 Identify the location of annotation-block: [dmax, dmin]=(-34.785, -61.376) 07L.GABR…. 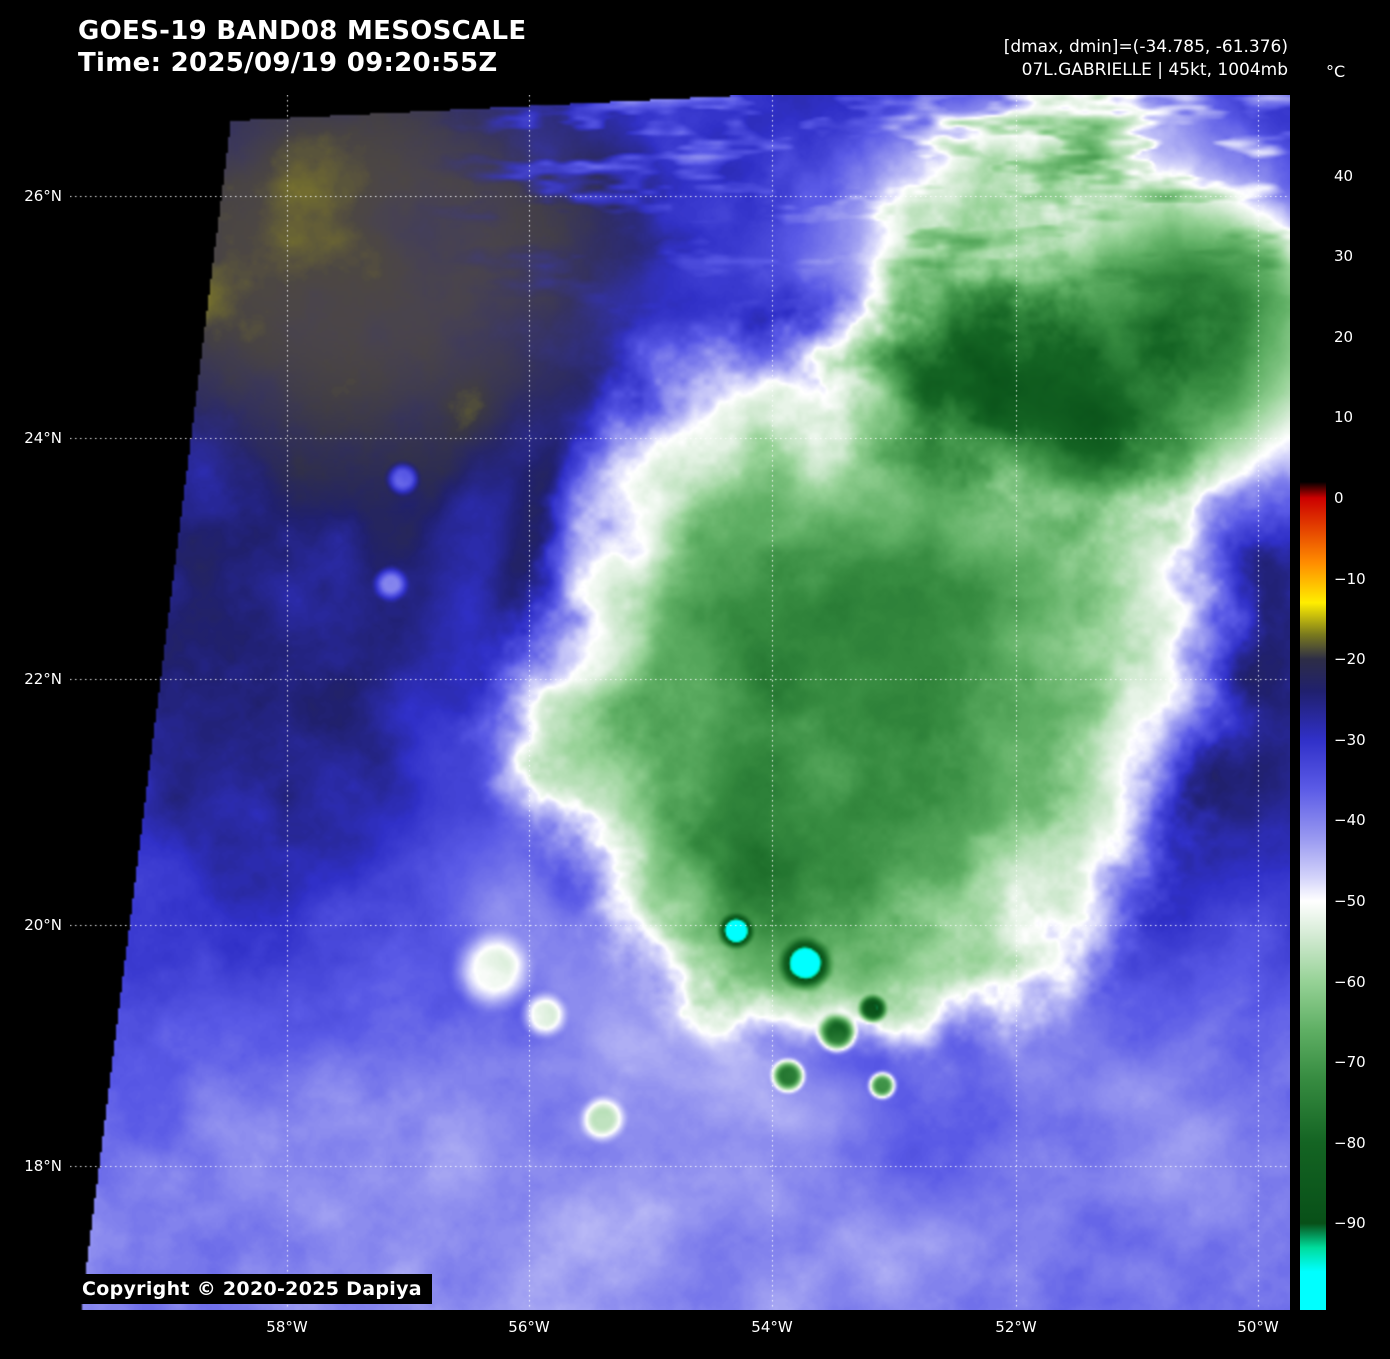
(1146, 59).